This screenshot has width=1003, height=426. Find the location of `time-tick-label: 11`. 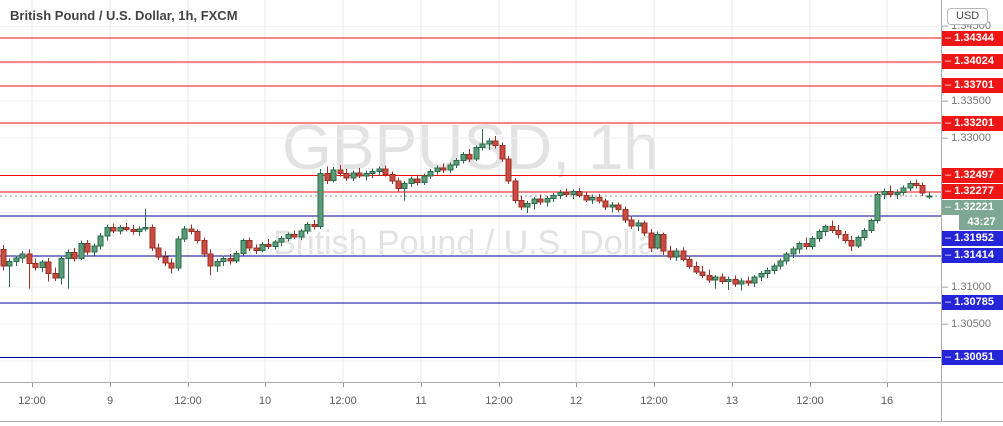

time-tick-label: 11 is located at coordinates (421, 401).